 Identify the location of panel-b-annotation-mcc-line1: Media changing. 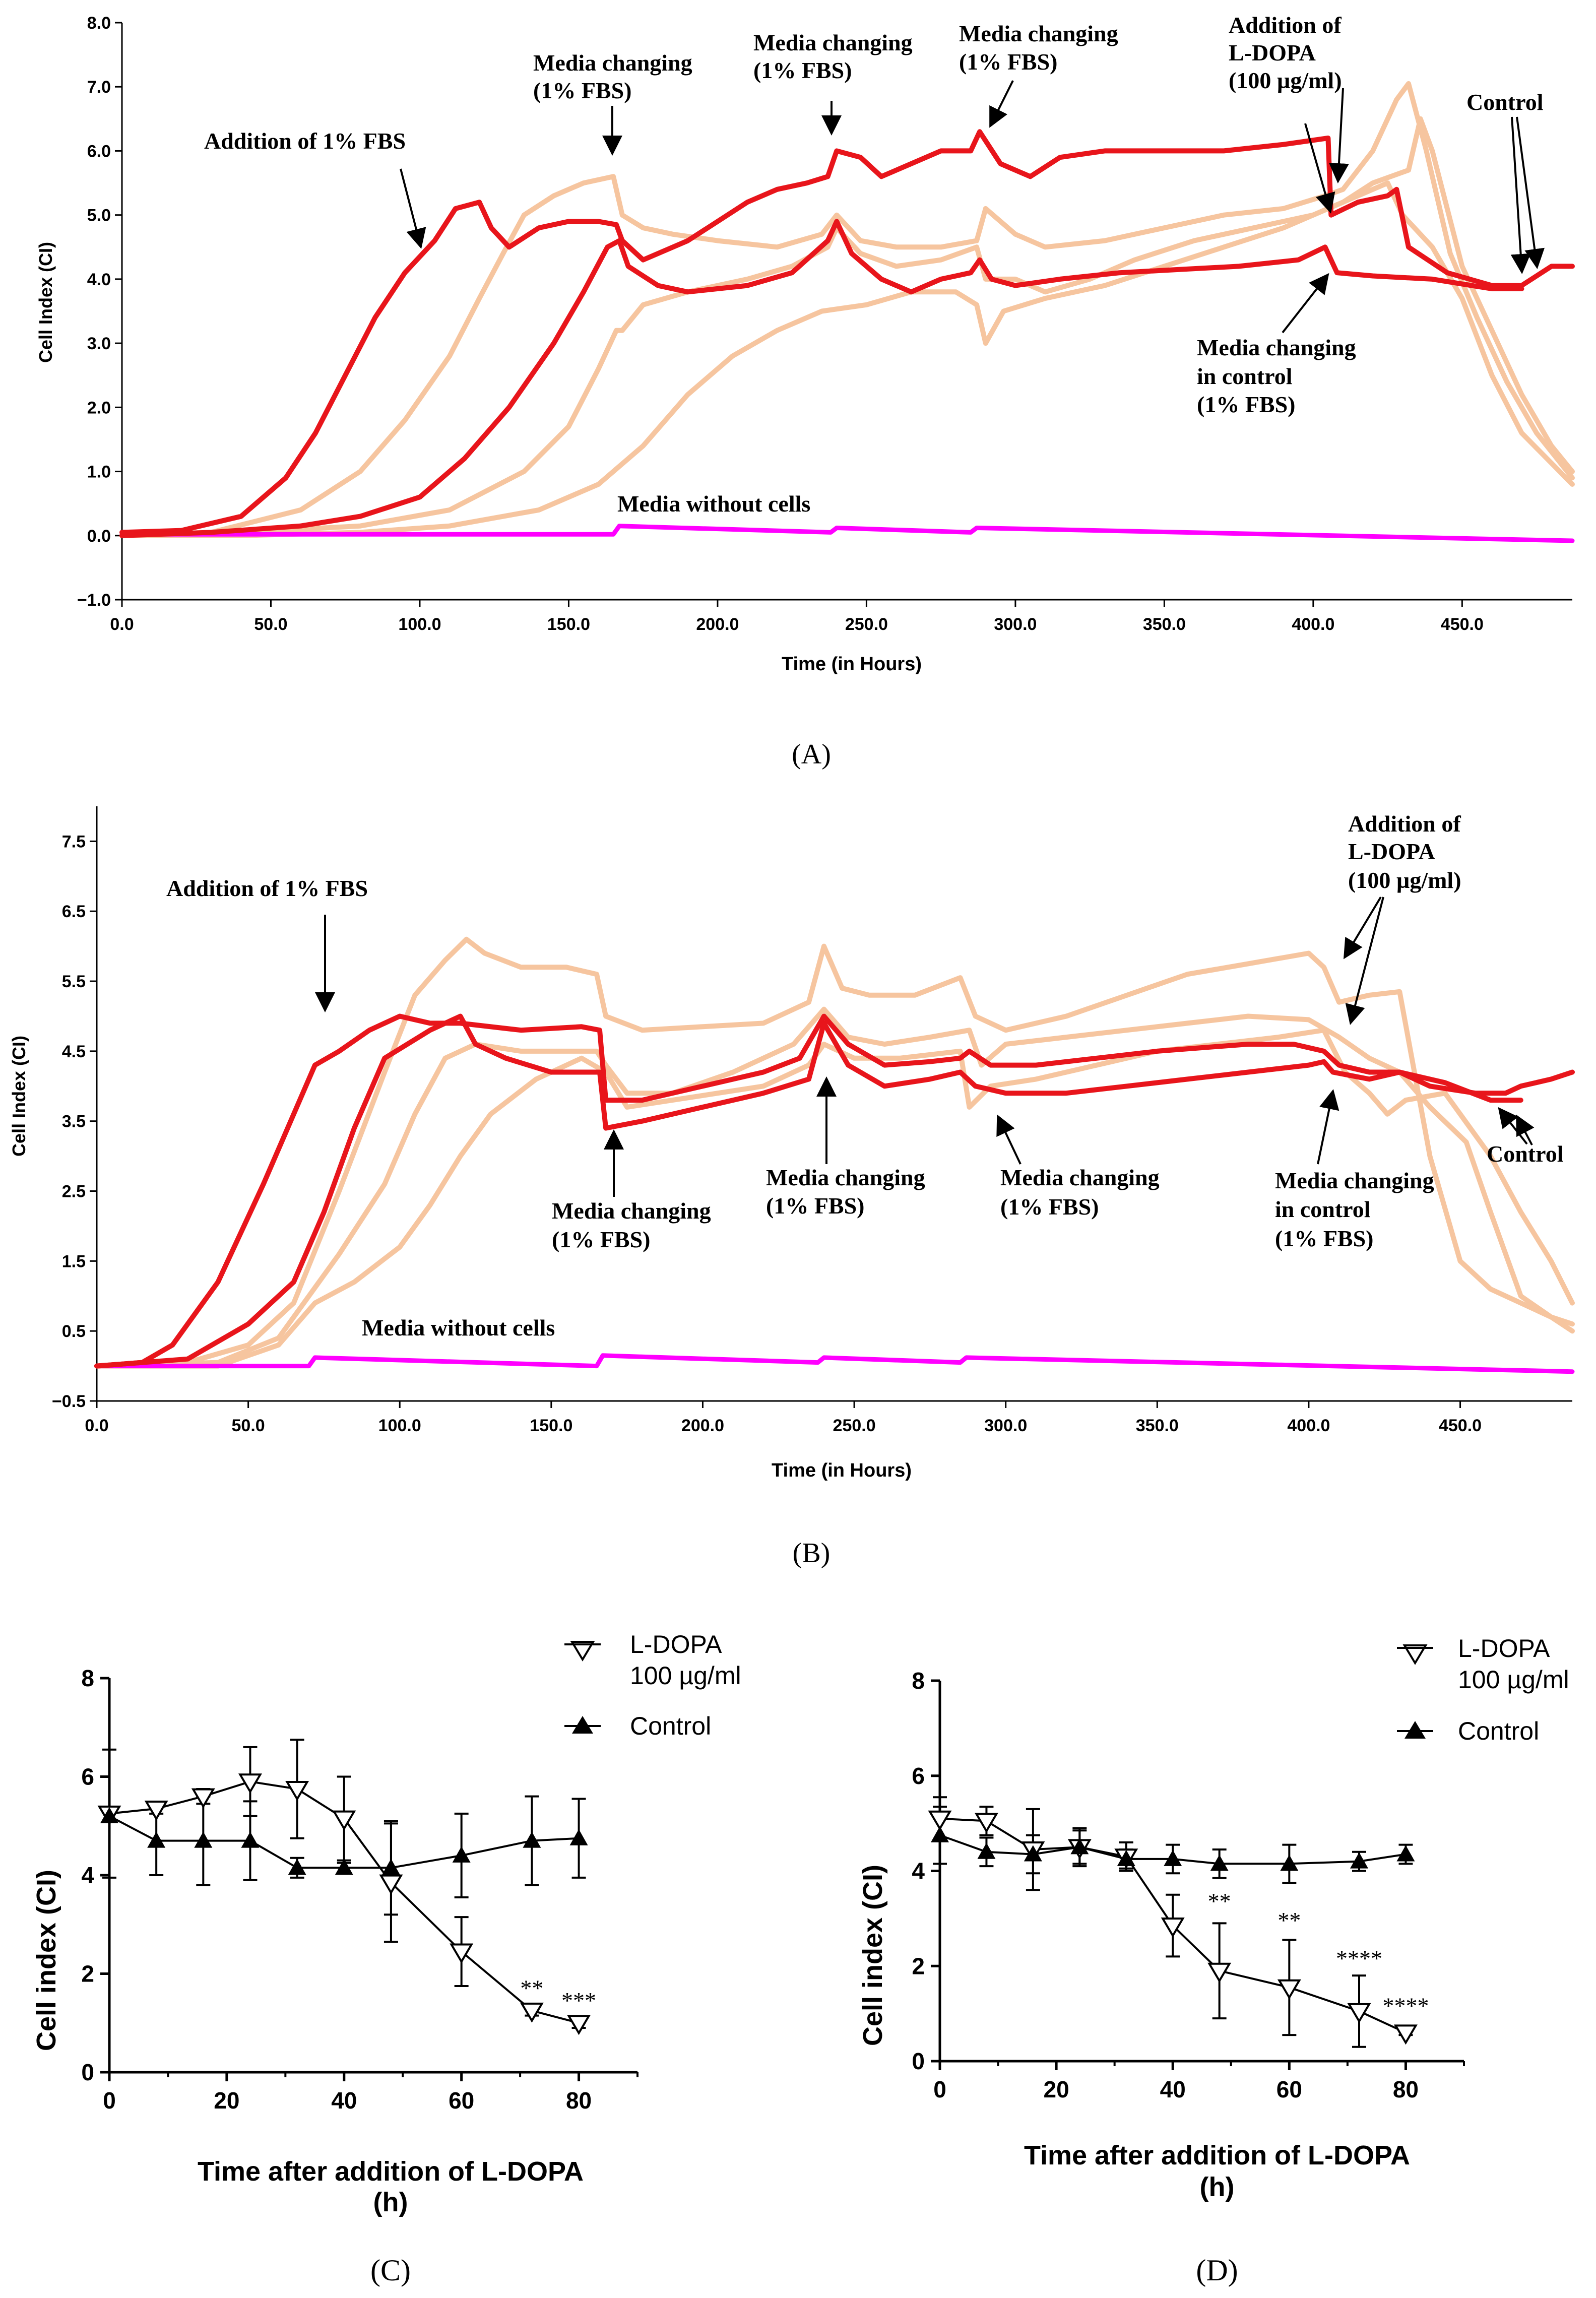
(1354, 1180).